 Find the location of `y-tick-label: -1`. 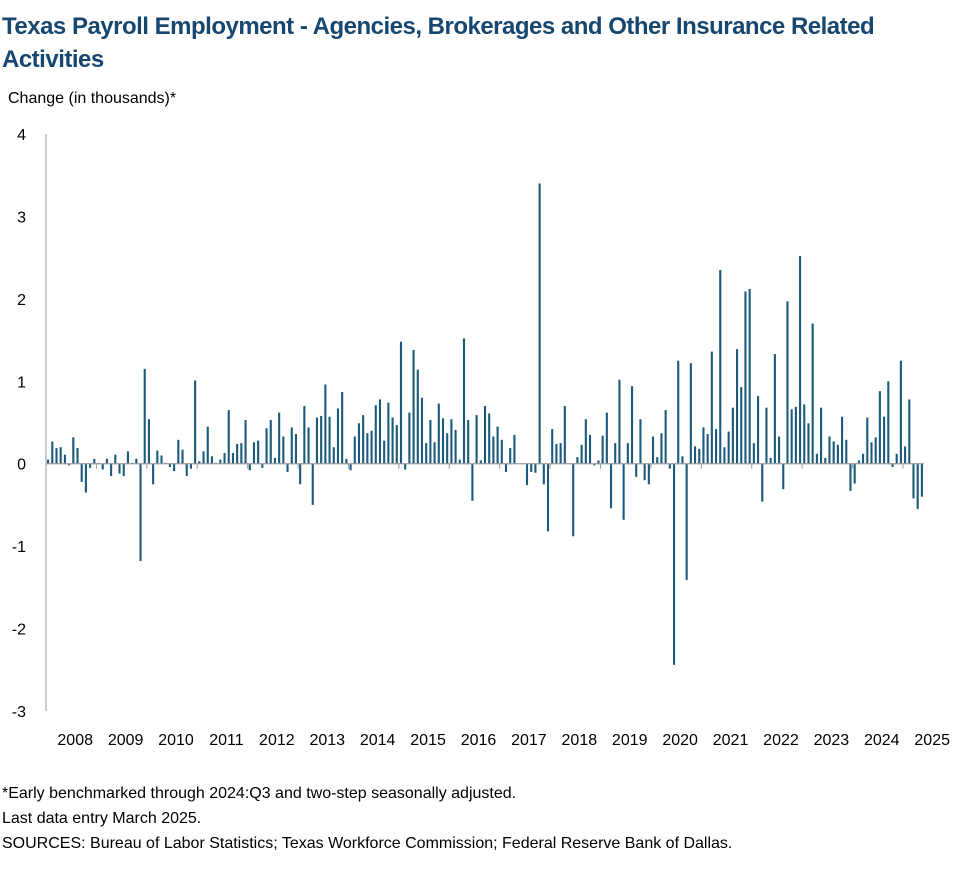

y-tick-label: -1 is located at coordinates (19, 547).